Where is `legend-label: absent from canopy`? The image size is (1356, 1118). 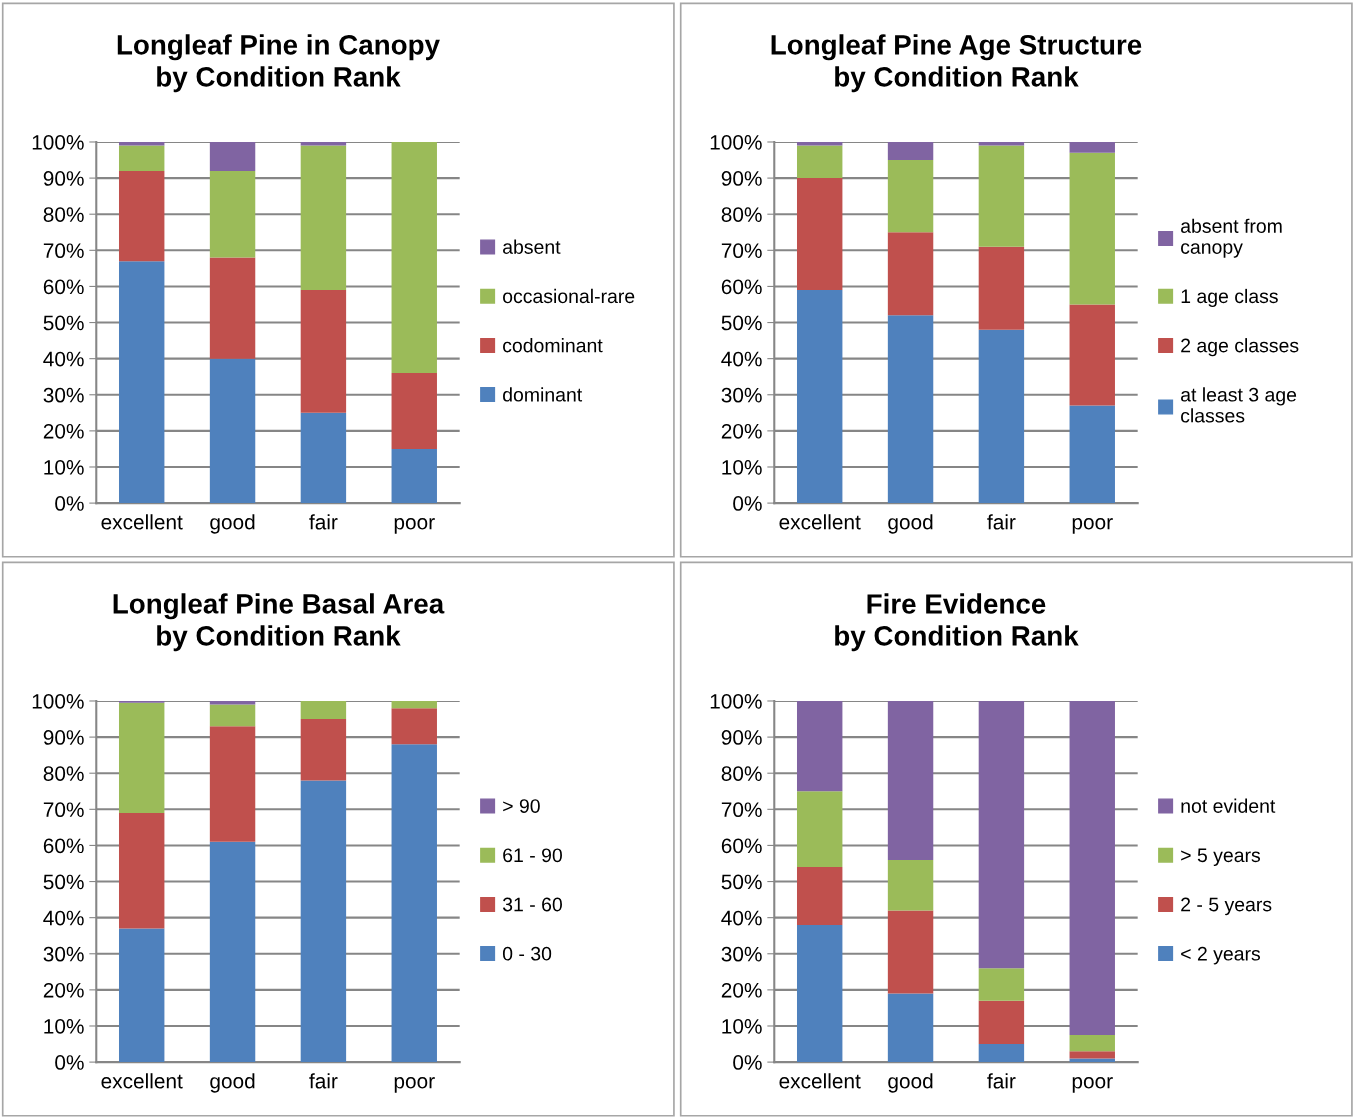
legend-label: absent from canopy is located at coordinates (1231, 238).